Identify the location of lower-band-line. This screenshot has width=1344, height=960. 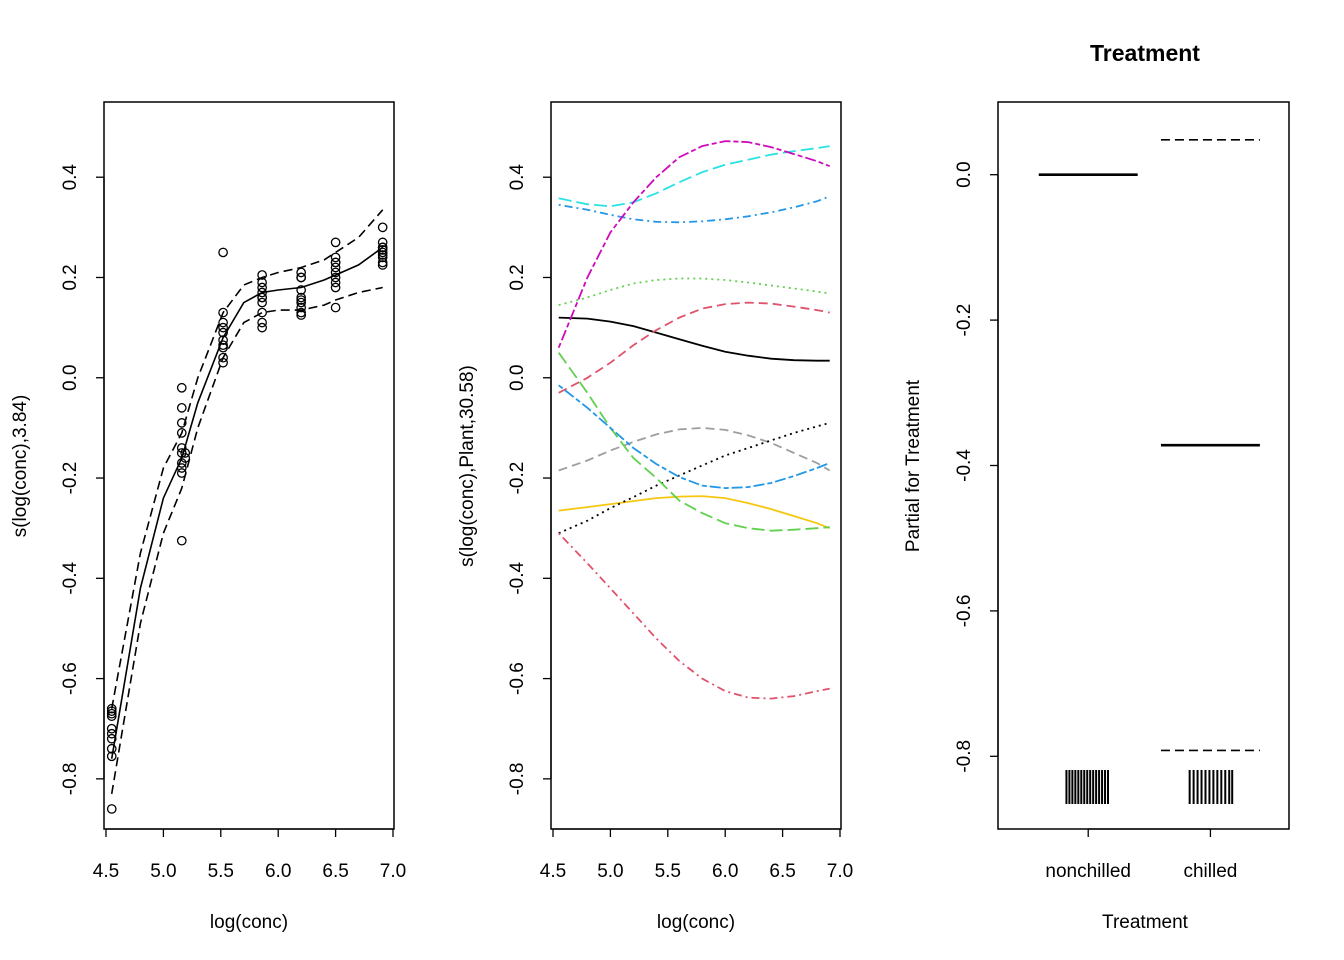
(246, 540).